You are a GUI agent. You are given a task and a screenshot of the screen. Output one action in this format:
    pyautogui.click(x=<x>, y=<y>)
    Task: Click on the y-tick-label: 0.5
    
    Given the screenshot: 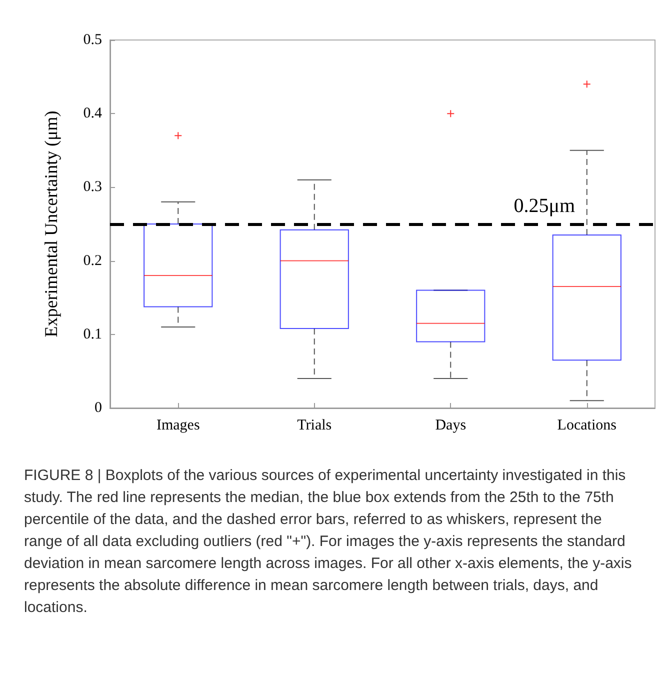 What is the action you would take?
    pyautogui.click(x=92, y=40)
    